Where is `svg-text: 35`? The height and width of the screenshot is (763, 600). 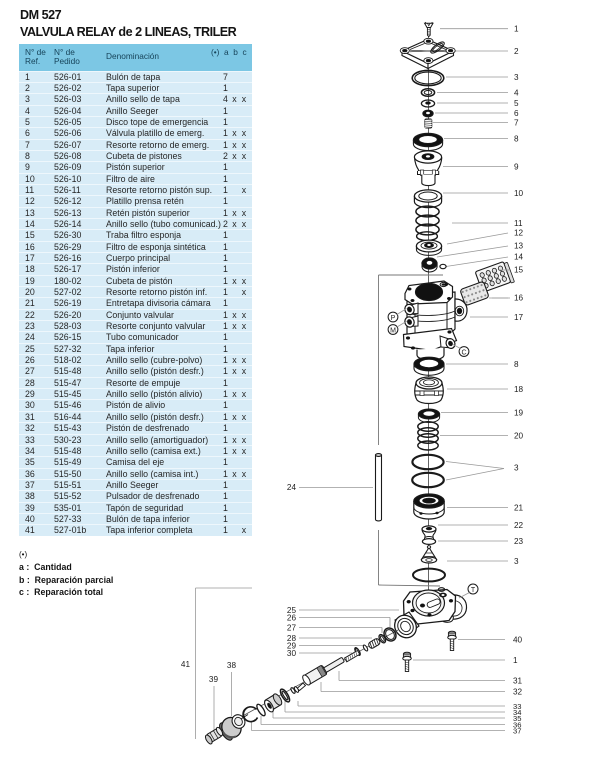
svg-text: 35 is located at coordinates (517, 718).